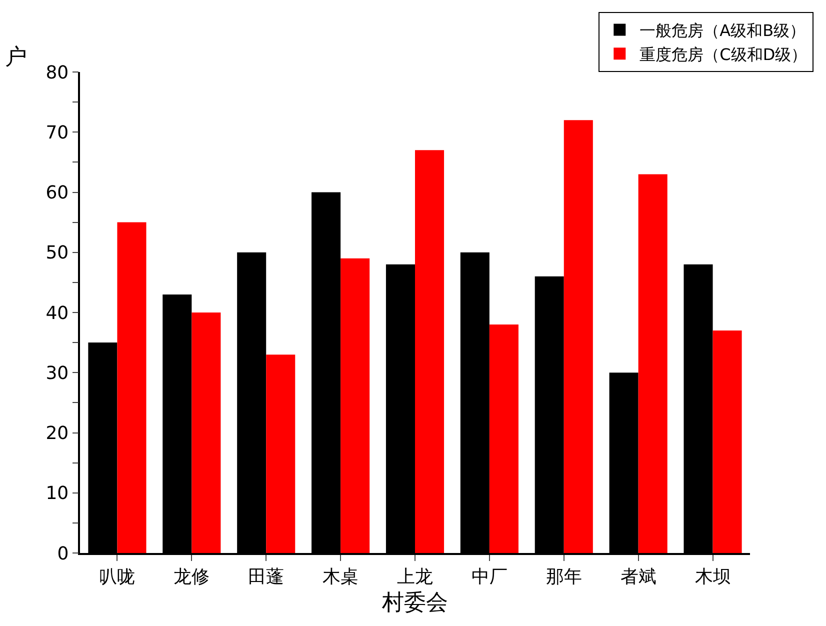 This screenshot has height=626, width=826. Describe the element at coordinates (57, 373) in the screenshot. I see `y-tick-label: 30` at that location.